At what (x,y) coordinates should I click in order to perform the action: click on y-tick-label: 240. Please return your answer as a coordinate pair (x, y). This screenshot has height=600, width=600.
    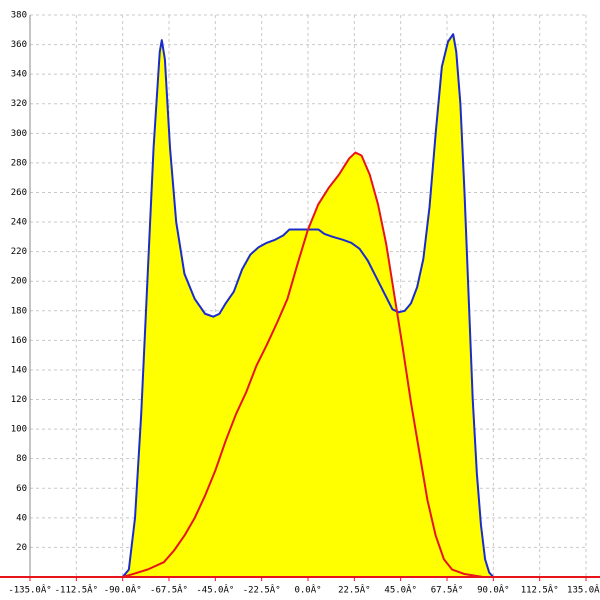
    Looking at the image, I should click on (19, 223).